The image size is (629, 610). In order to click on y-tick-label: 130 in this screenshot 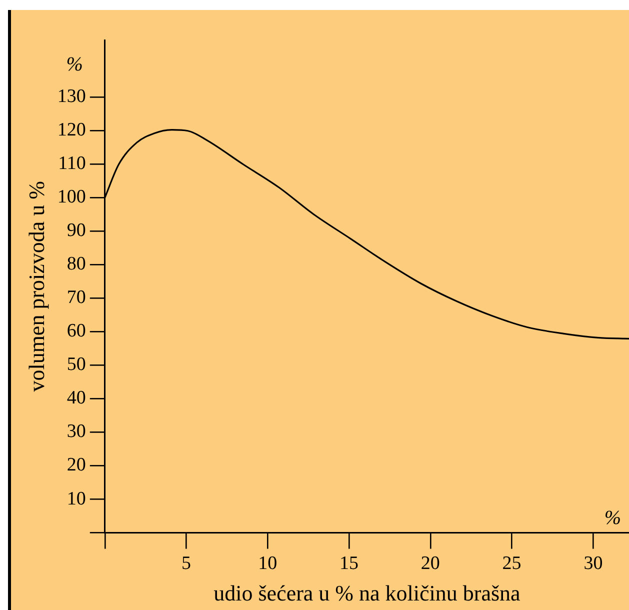, I will do `click(71, 96)`.